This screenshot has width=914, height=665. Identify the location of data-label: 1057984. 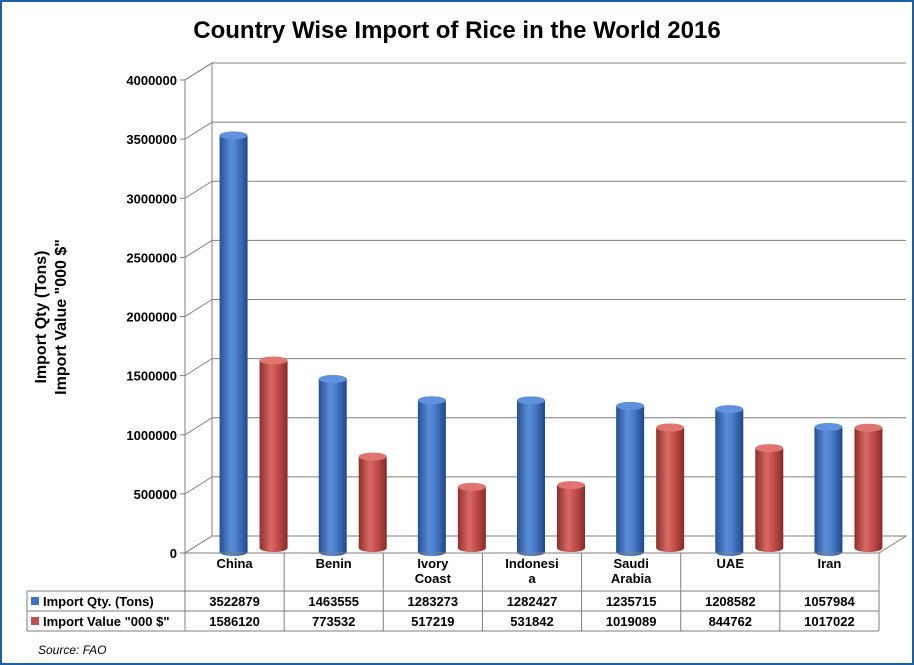
(829, 601).